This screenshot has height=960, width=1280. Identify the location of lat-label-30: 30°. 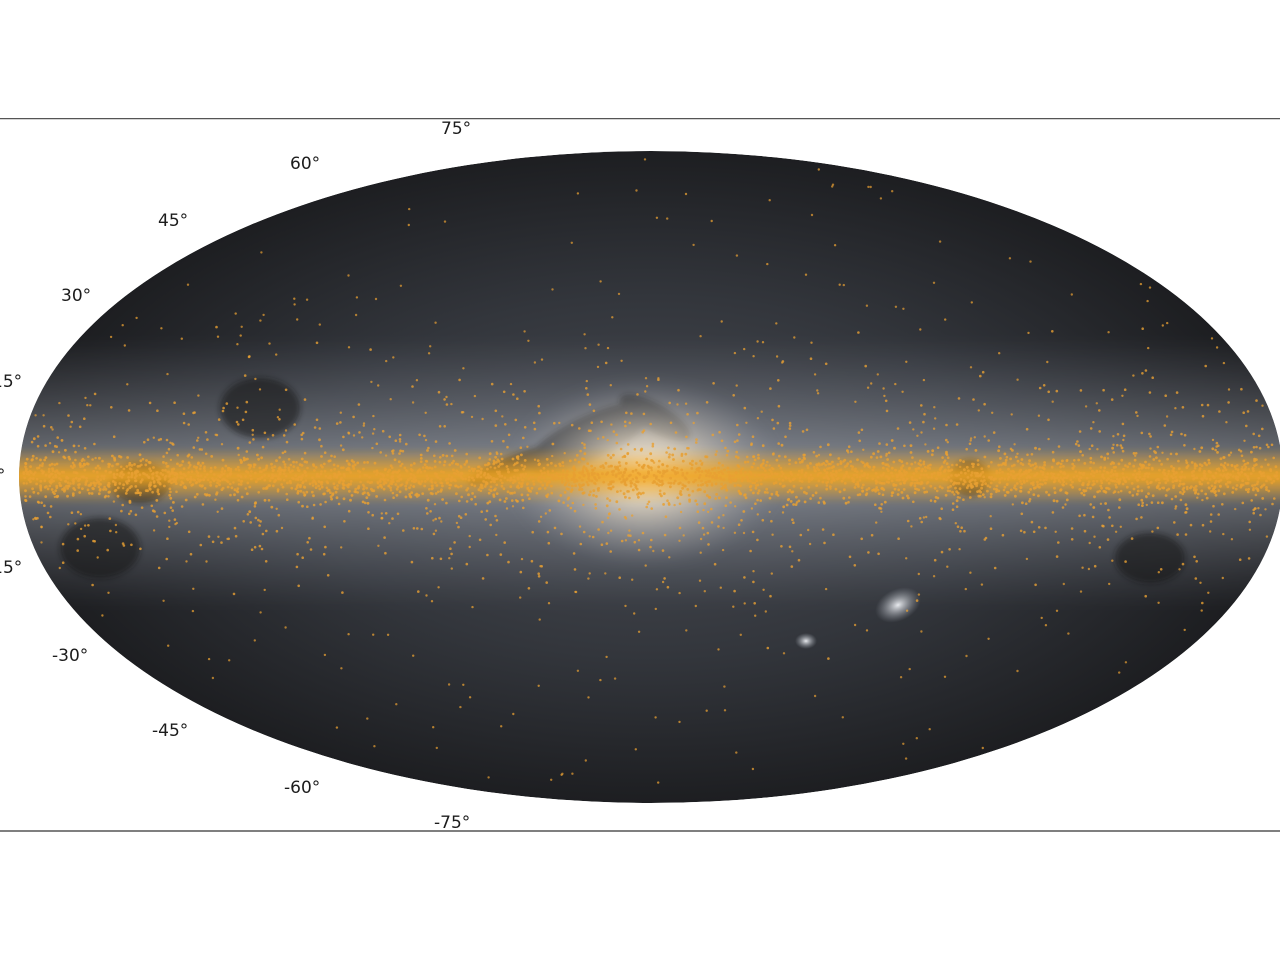
(76, 296).